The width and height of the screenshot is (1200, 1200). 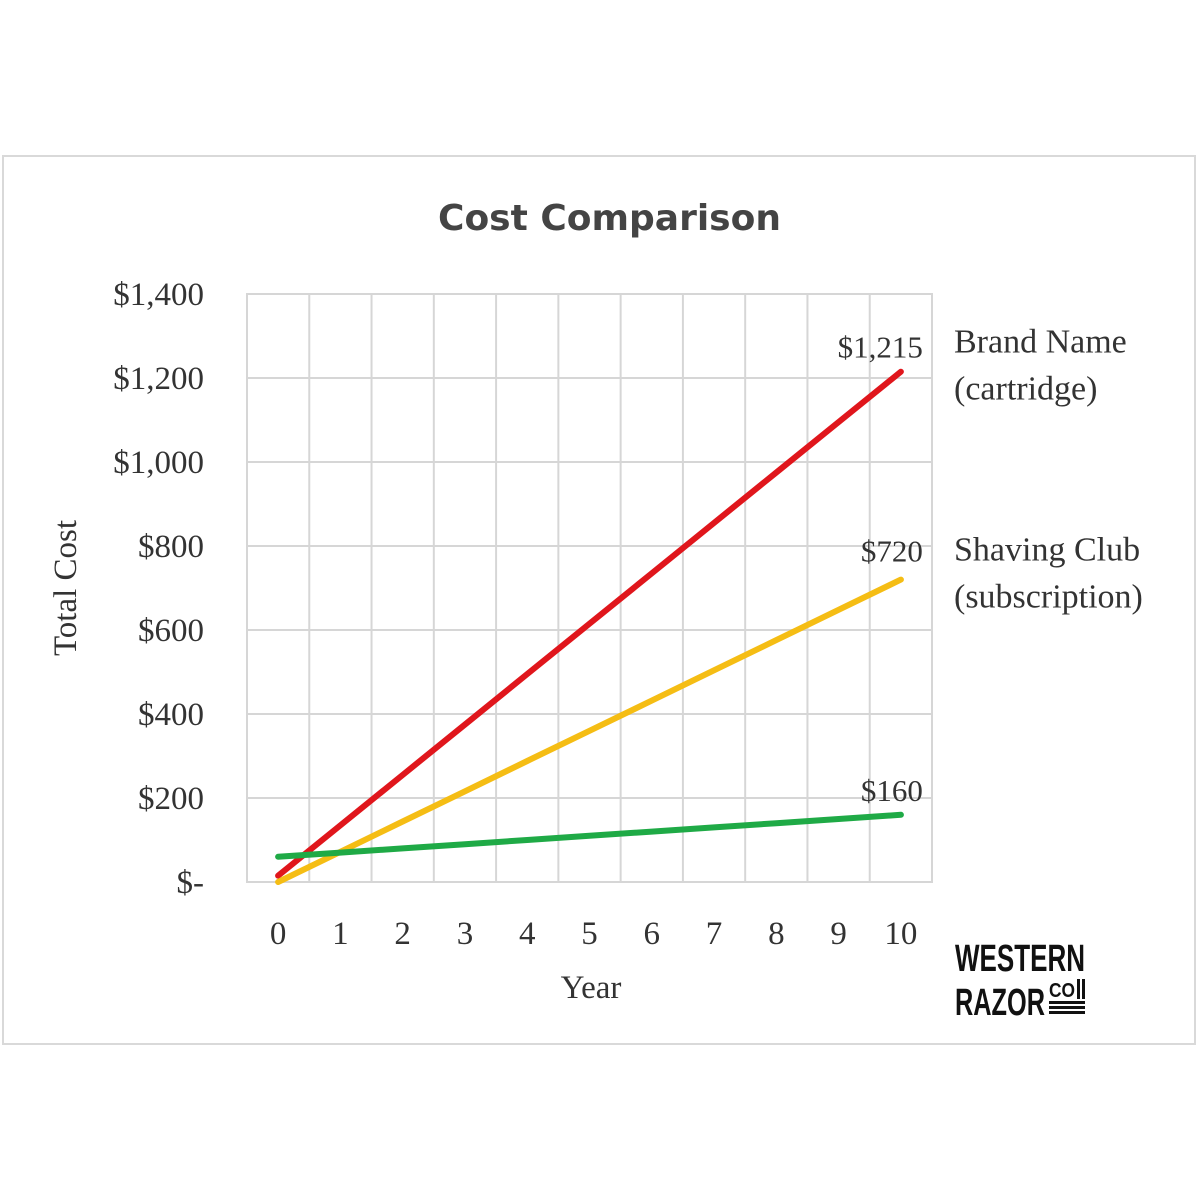 What do you see at coordinates (1048, 597) in the screenshot?
I see `series-name-label: (subscription)` at bounding box center [1048, 597].